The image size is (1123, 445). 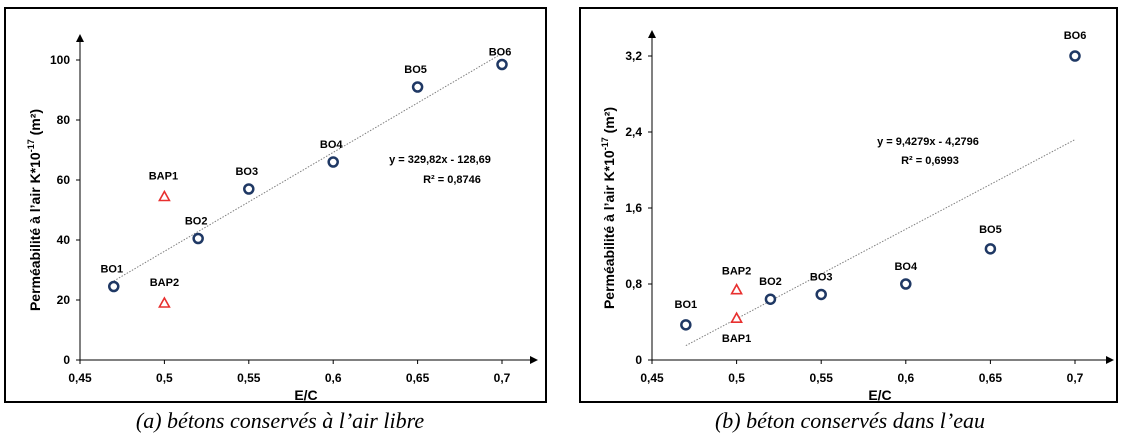 I want to click on trendline-r2: R² = 0,6993, so click(x=930, y=161).